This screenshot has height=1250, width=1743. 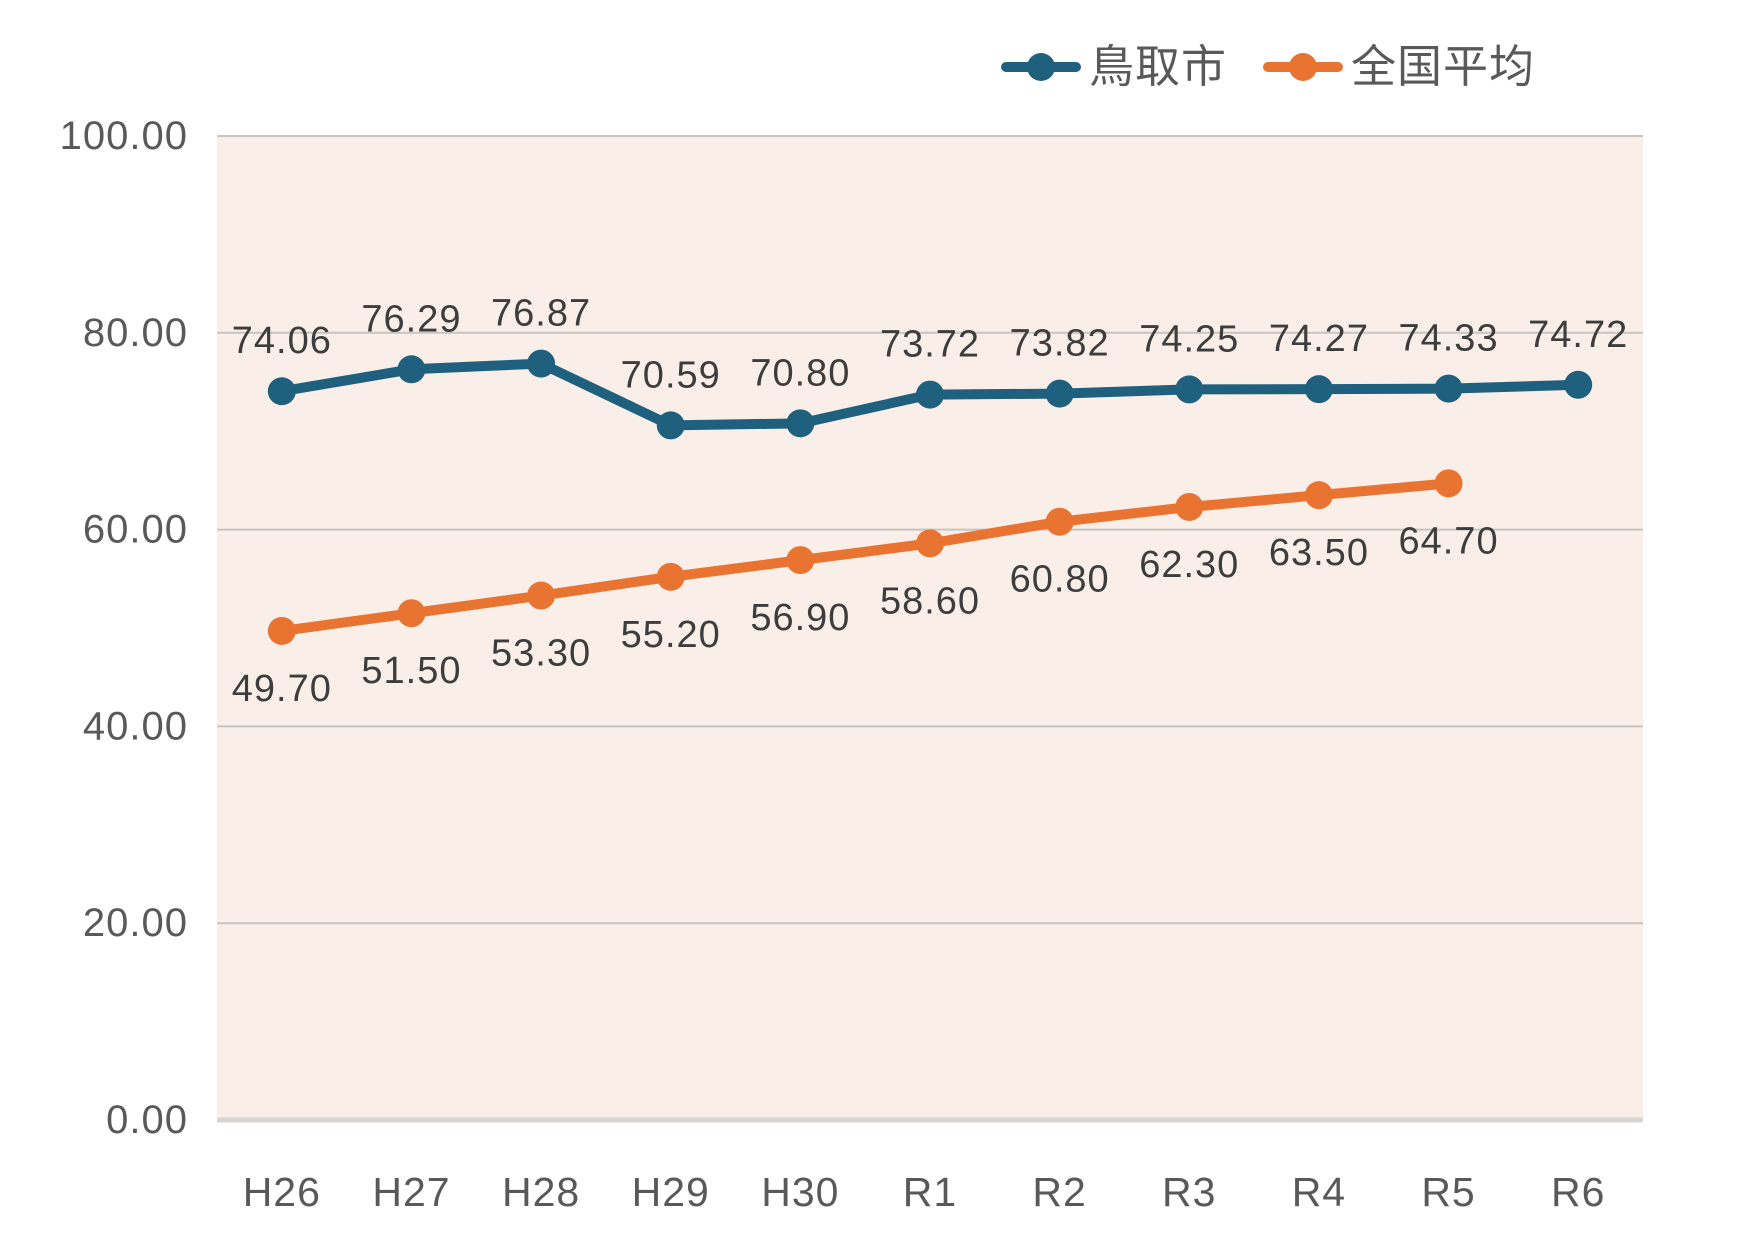 I want to click on data-point-national-average-H28, so click(x=541, y=595).